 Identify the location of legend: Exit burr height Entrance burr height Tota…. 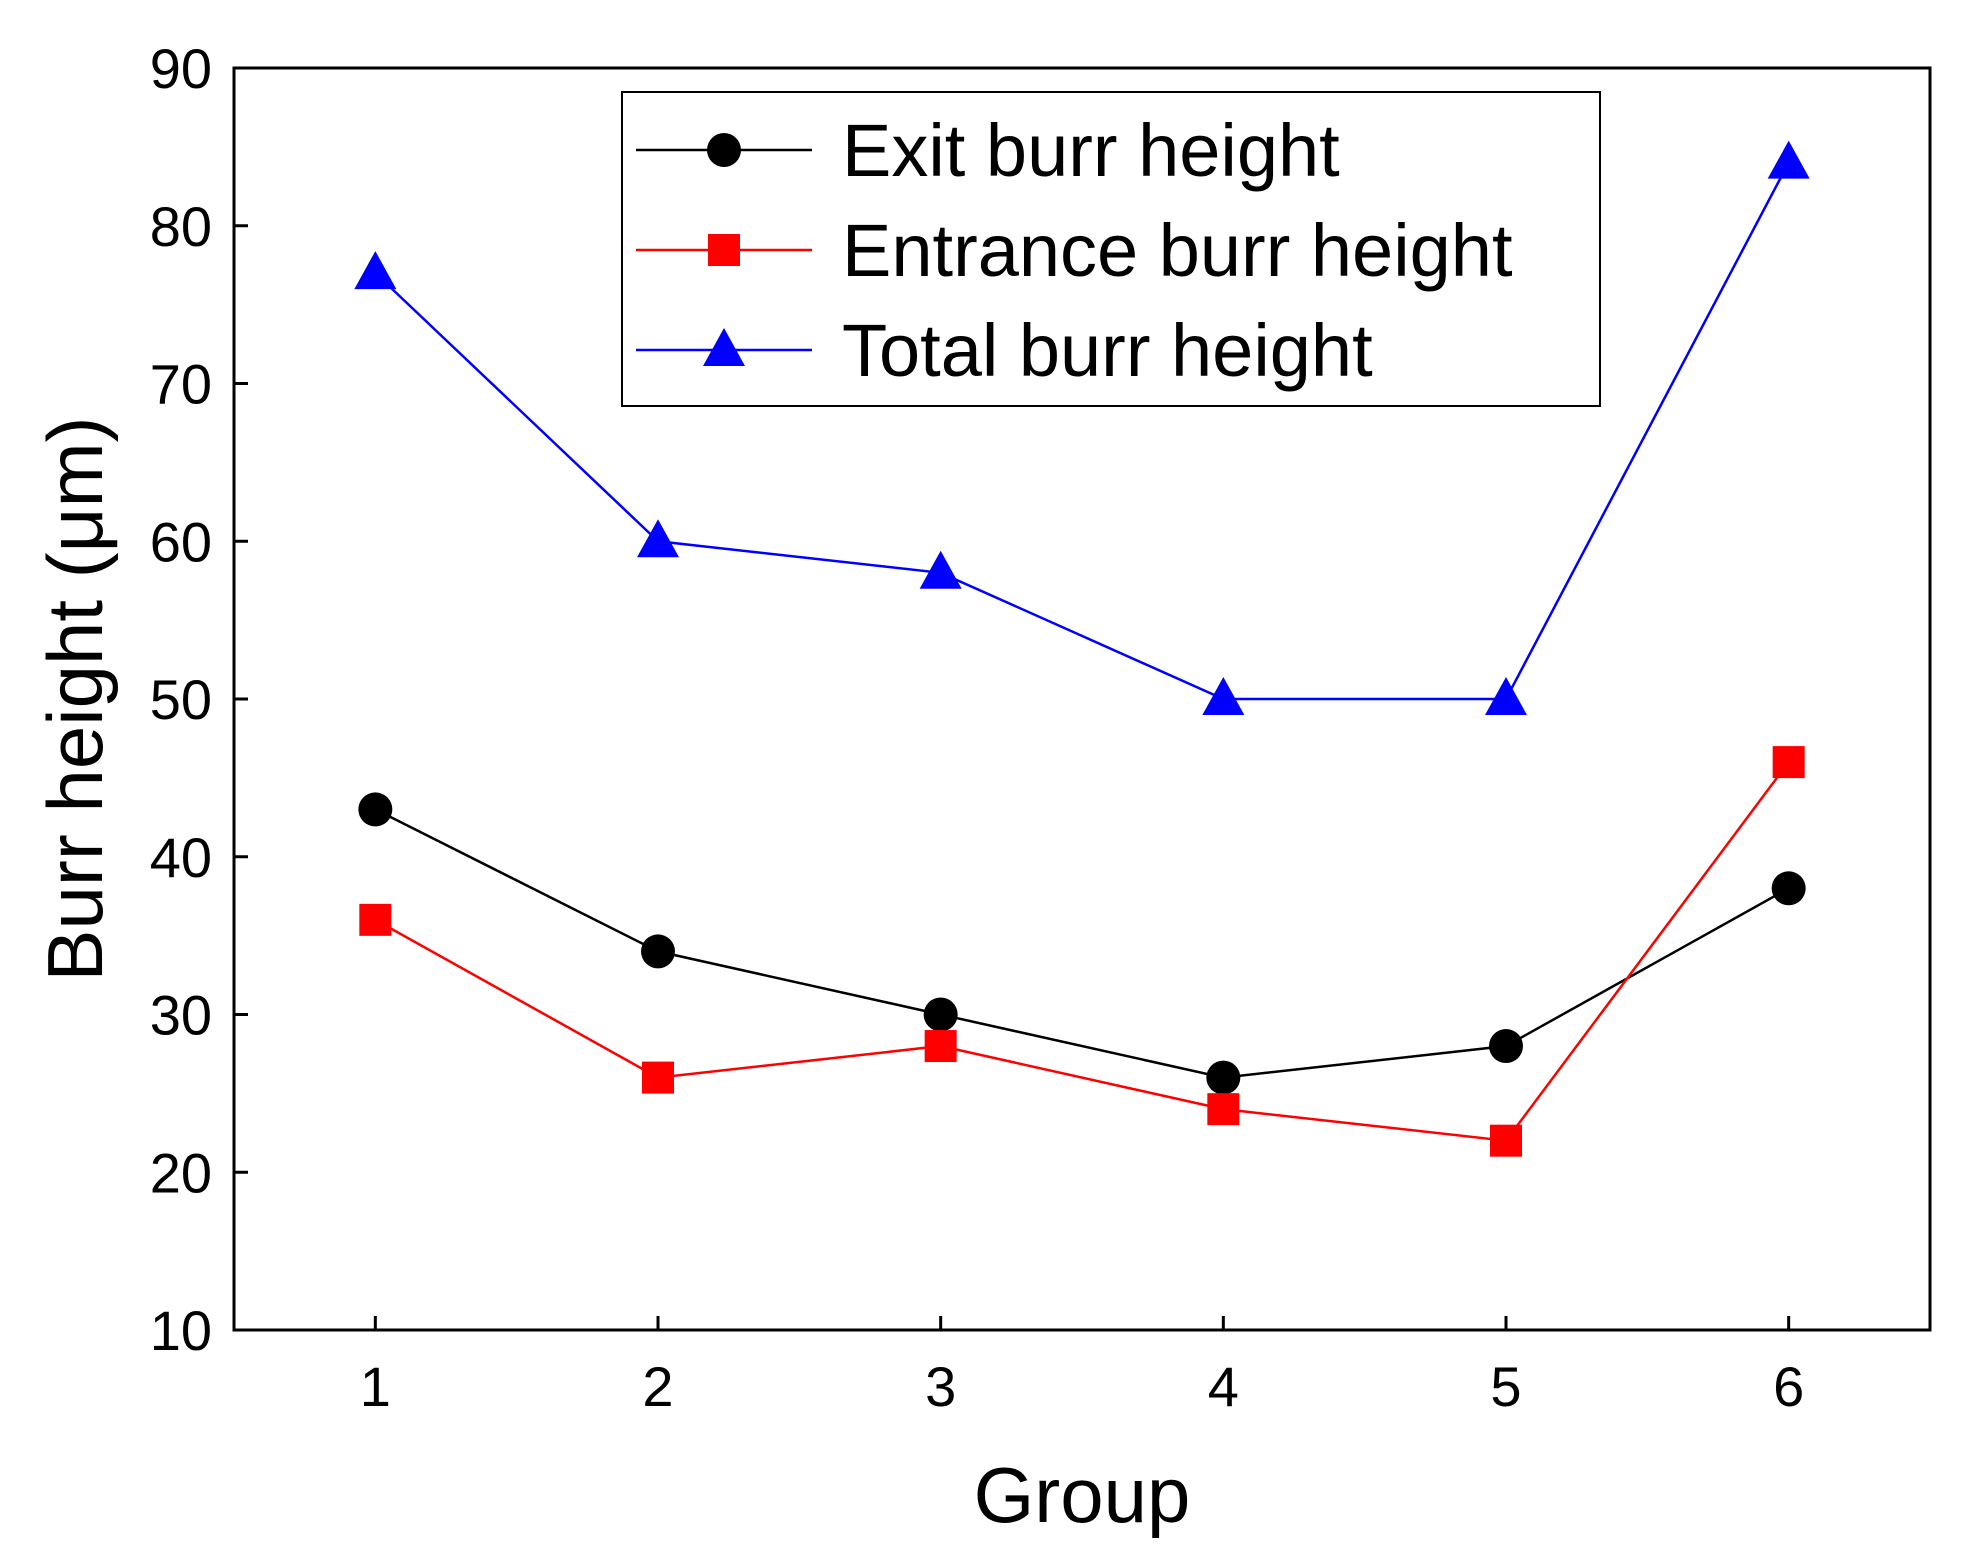
(1111, 249).